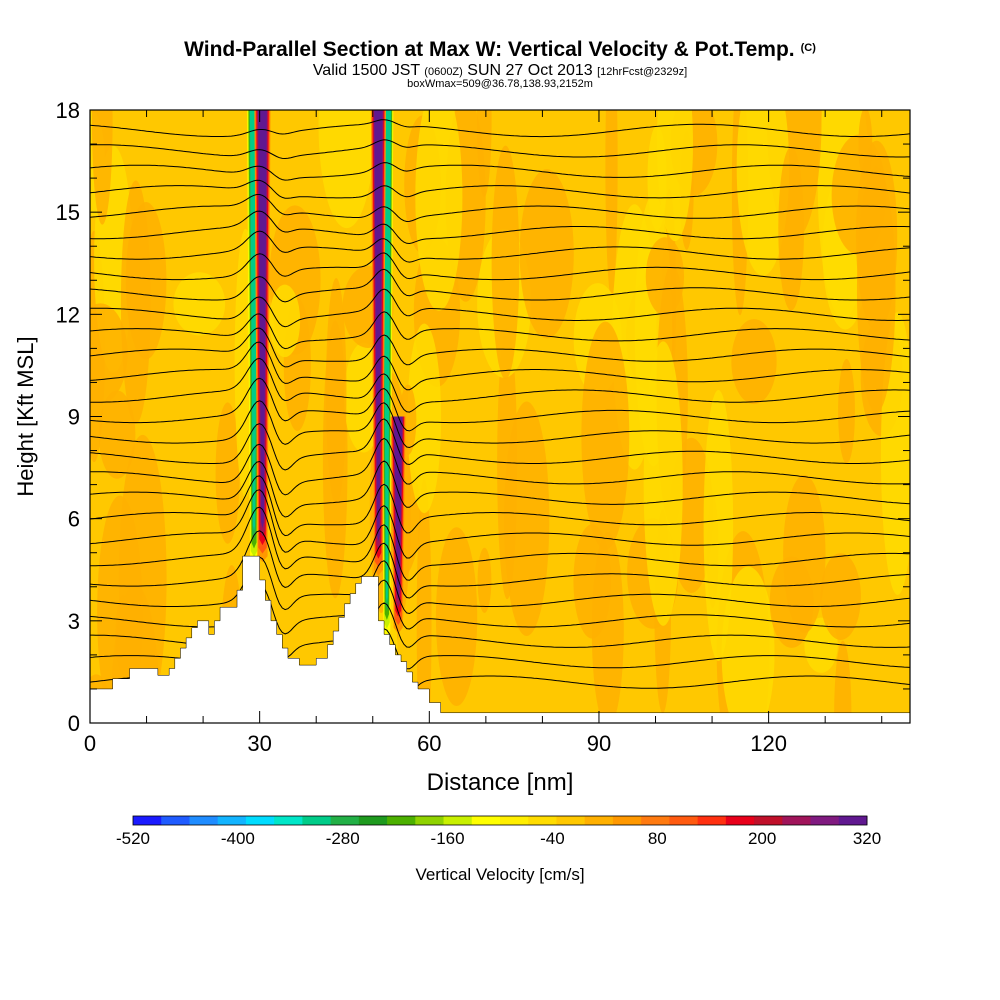 This screenshot has height=1000, width=1000. What do you see at coordinates (74, 621) in the screenshot?
I see `y-tick-label: 3` at bounding box center [74, 621].